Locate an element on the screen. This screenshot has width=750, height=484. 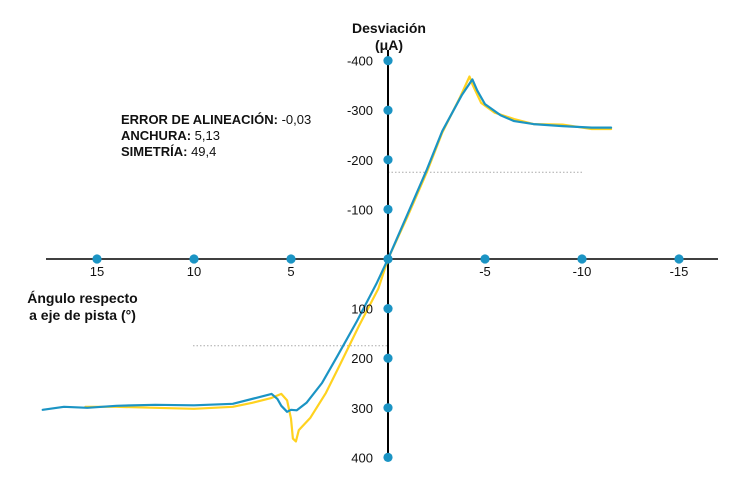
y-axis-title: Desviación (μA) is located at coordinates (389, 37).